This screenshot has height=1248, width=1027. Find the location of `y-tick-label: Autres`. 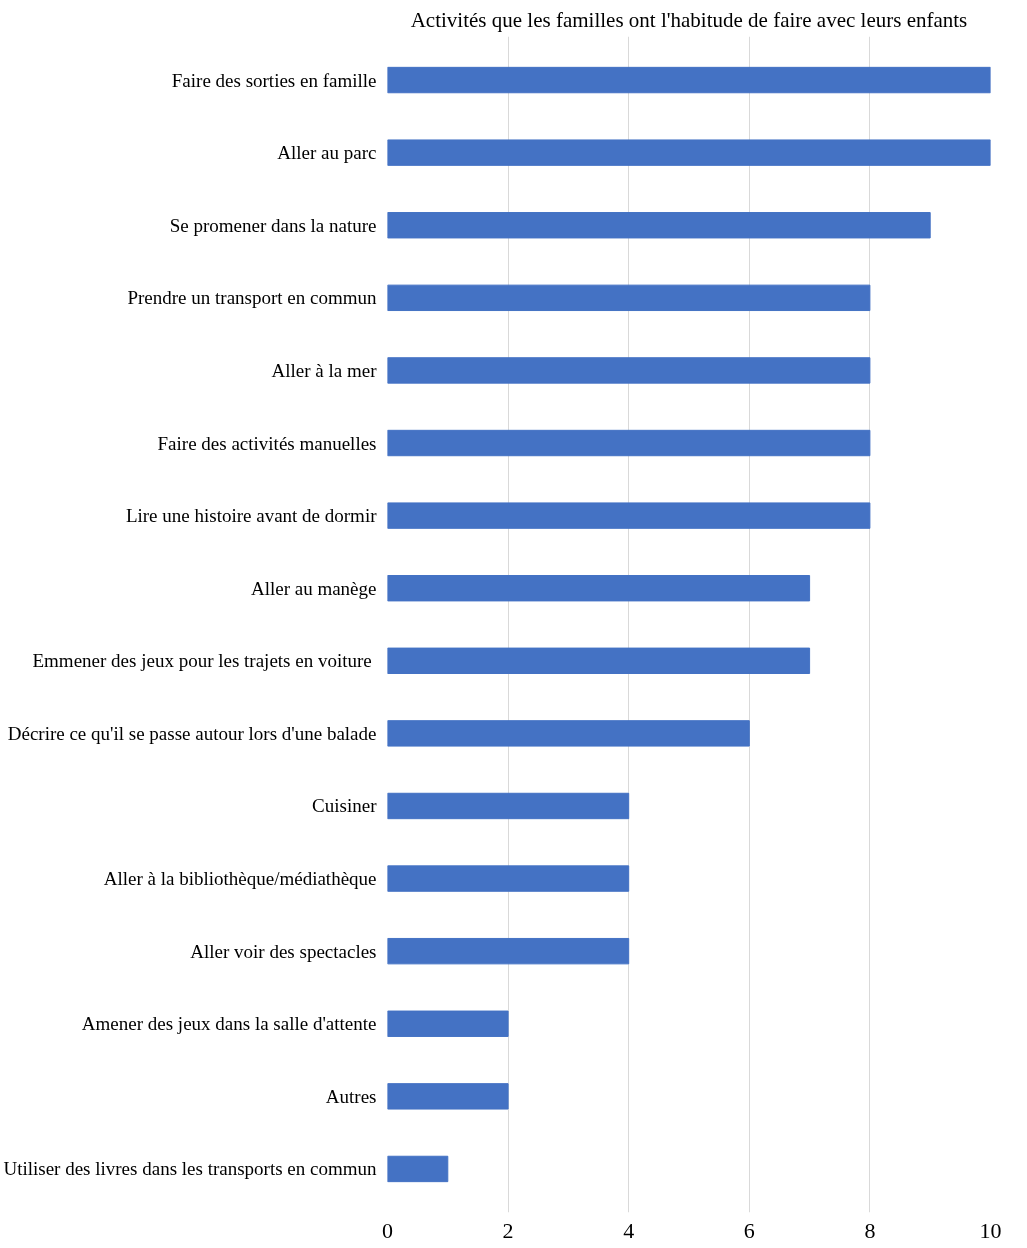

y-tick-label: Autres is located at coordinates (351, 1096).